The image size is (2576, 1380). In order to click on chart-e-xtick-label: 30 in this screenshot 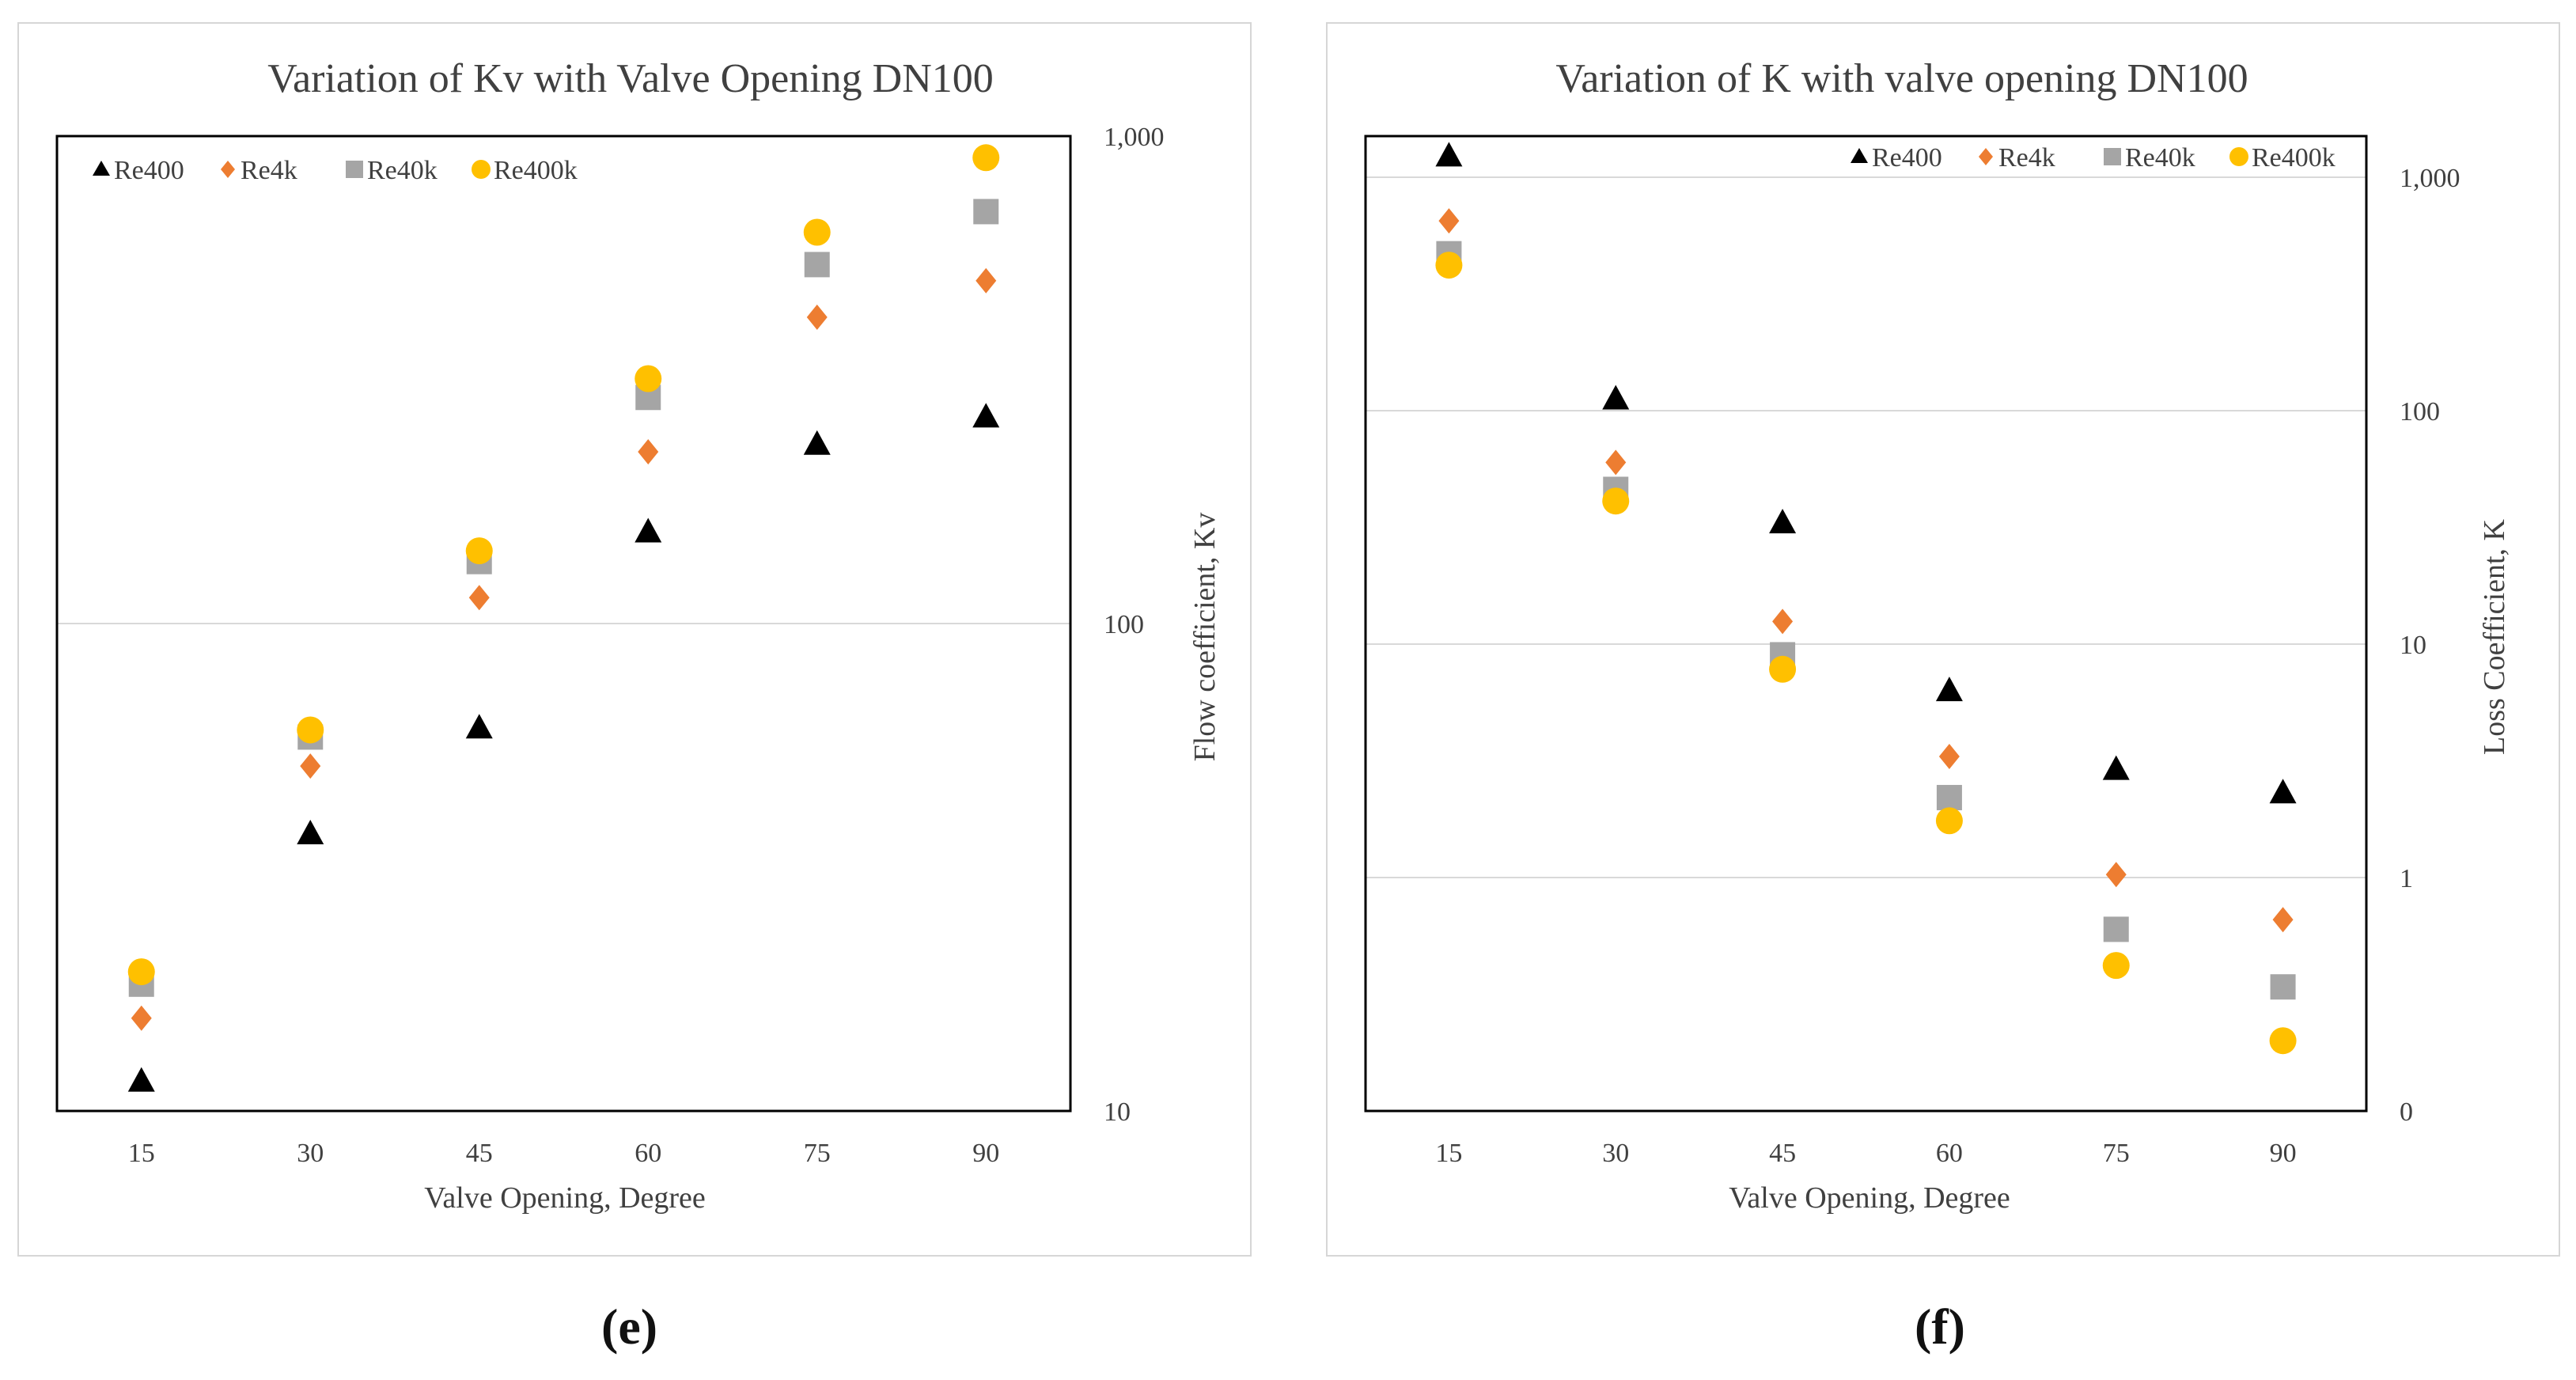, I will do `click(310, 1153)`.